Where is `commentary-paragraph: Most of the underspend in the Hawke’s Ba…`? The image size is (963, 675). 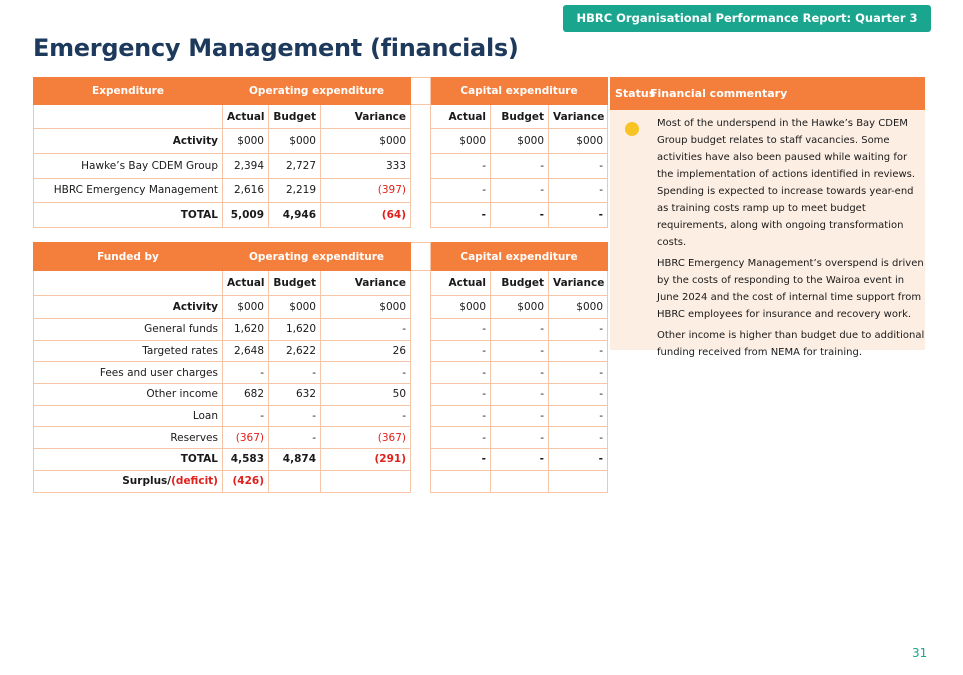
commentary-paragraph: Most of the underspend in the Hawke’s Ba… is located at coordinates (786, 183).